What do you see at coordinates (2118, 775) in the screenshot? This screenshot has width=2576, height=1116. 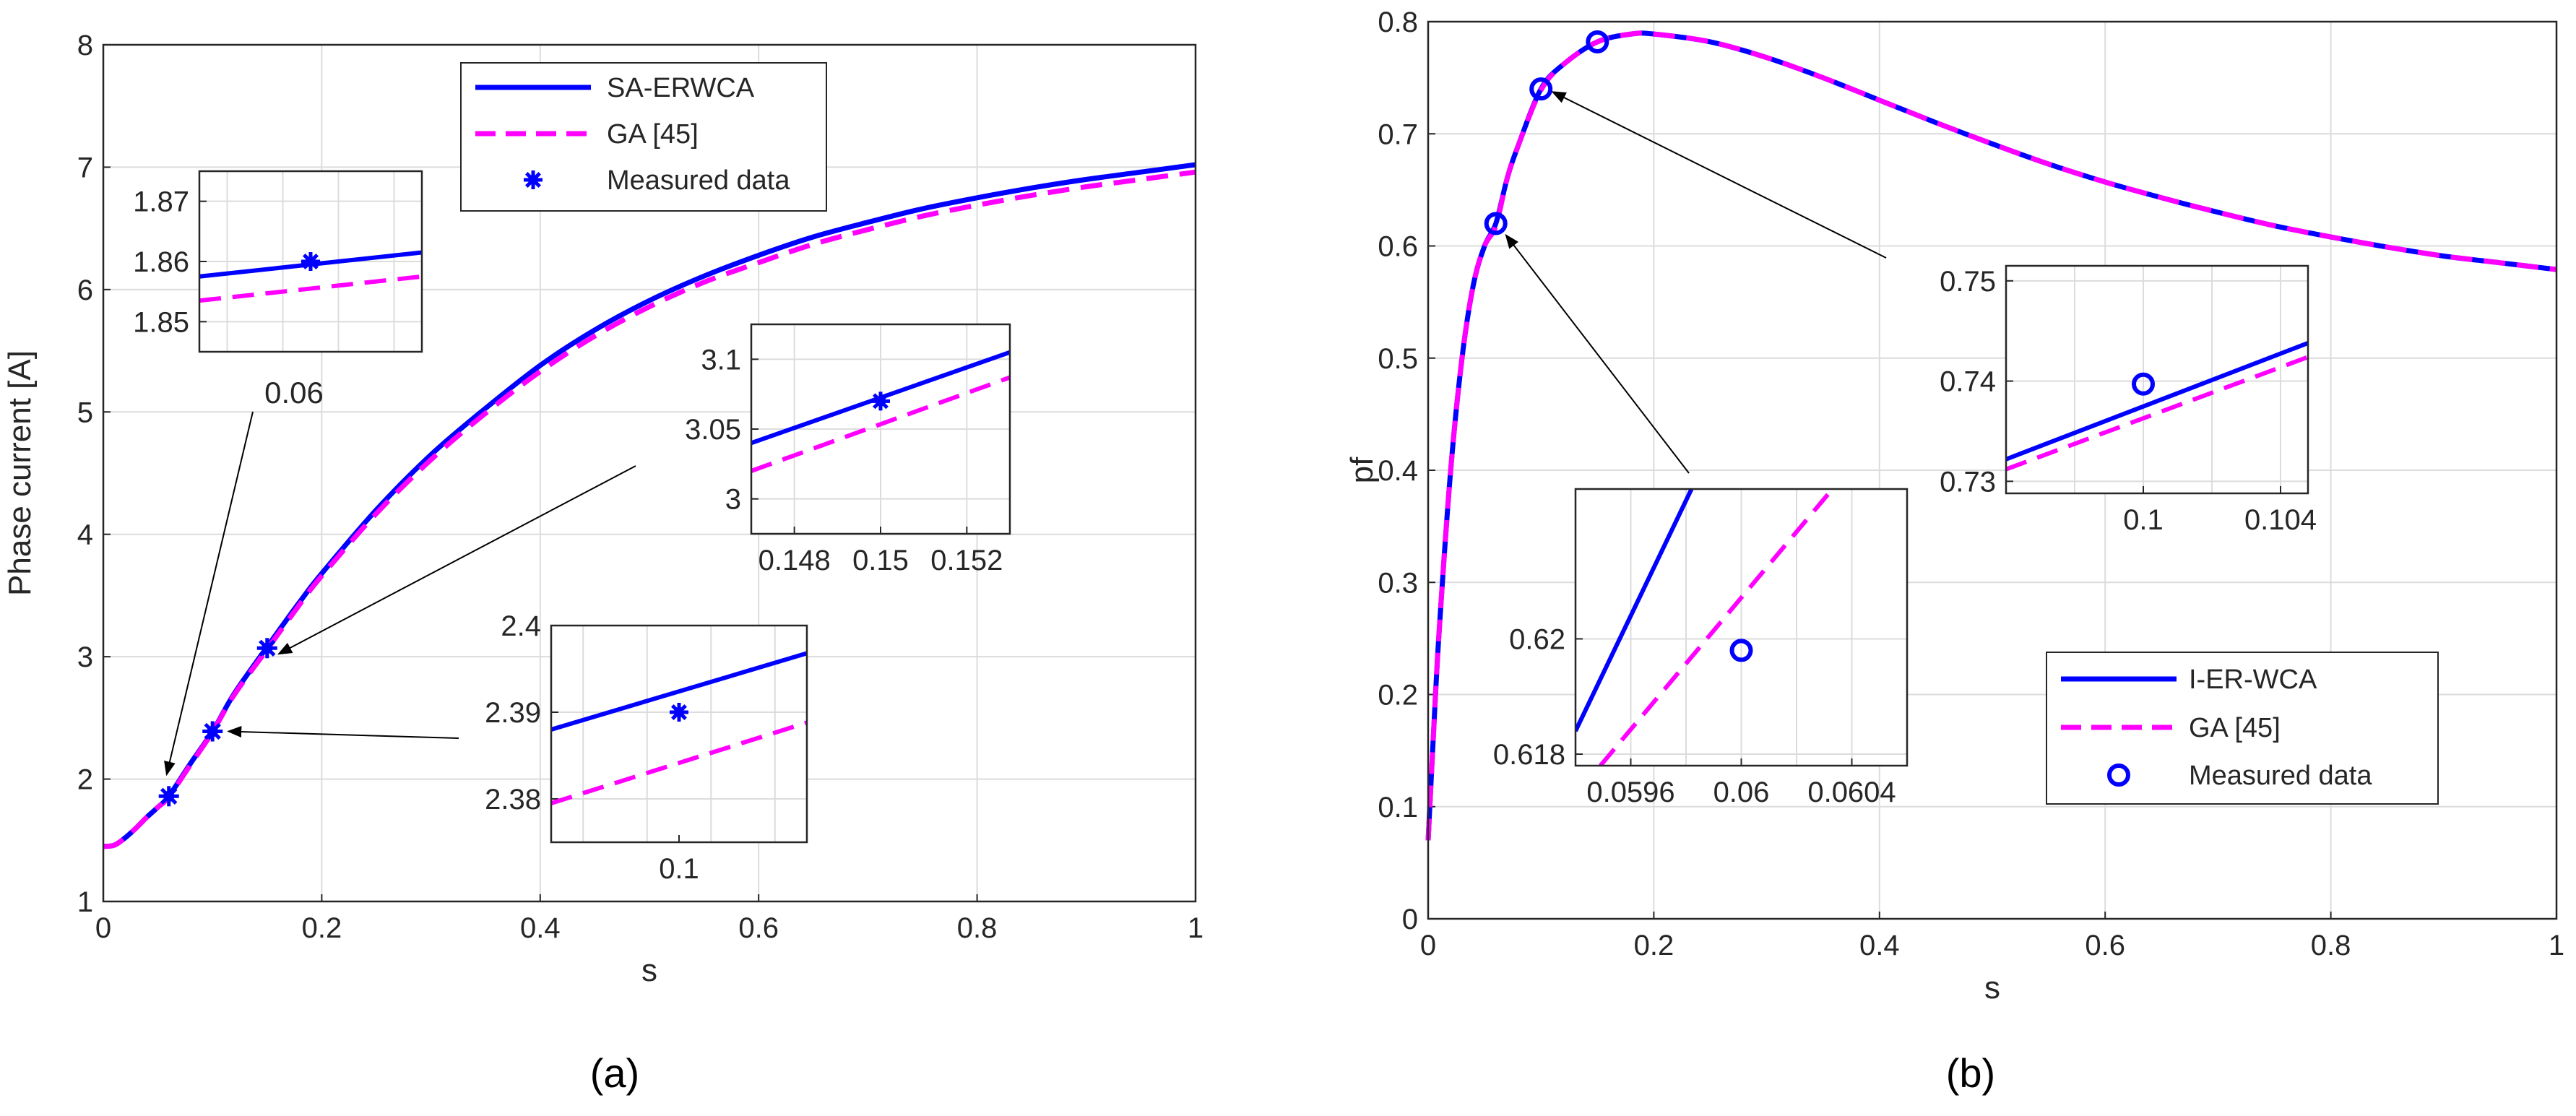 I see `legend-circle-marker` at bounding box center [2118, 775].